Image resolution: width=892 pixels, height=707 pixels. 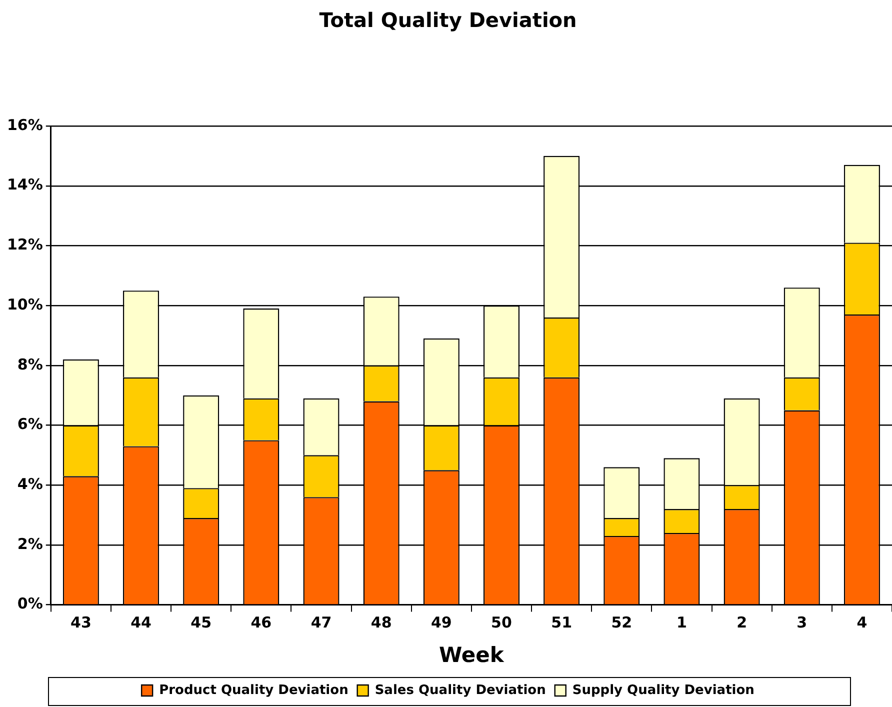 What do you see at coordinates (141, 623) in the screenshot?
I see `x-tick-label: 44` at bounding box center [141, 623].